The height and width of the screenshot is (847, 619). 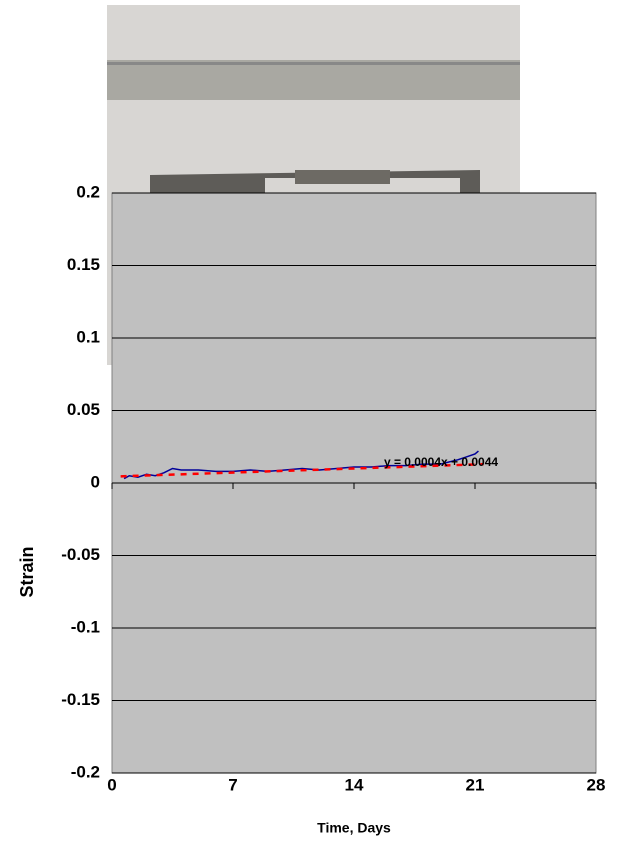 What do you see at coordinates (441, 462) in the screenshot?
I see `annotation: y = 0.0004x + 0.0044` at bounding box center [441, 462].